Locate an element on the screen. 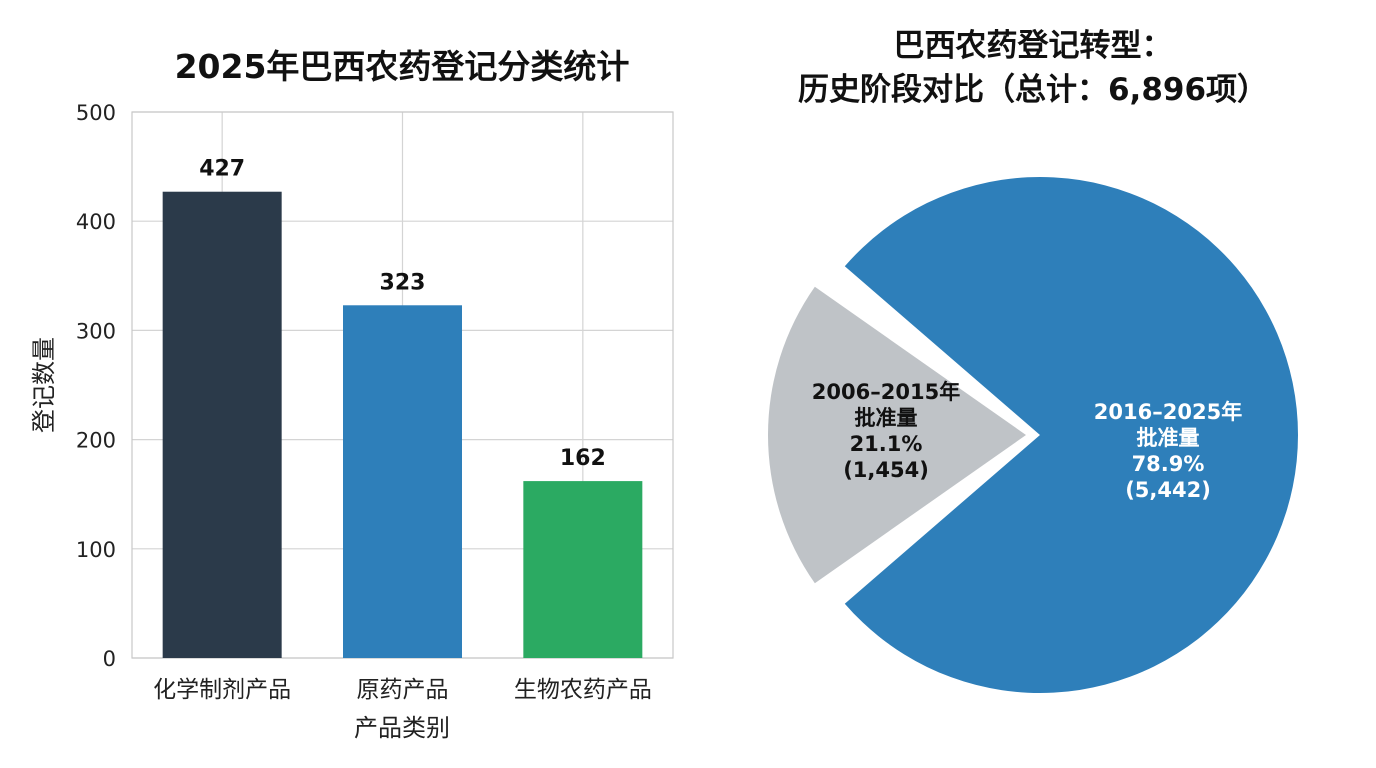  category-labels: 化学制剂产品 原药产品 生物农药产品 is located at coordinates (402, 690).